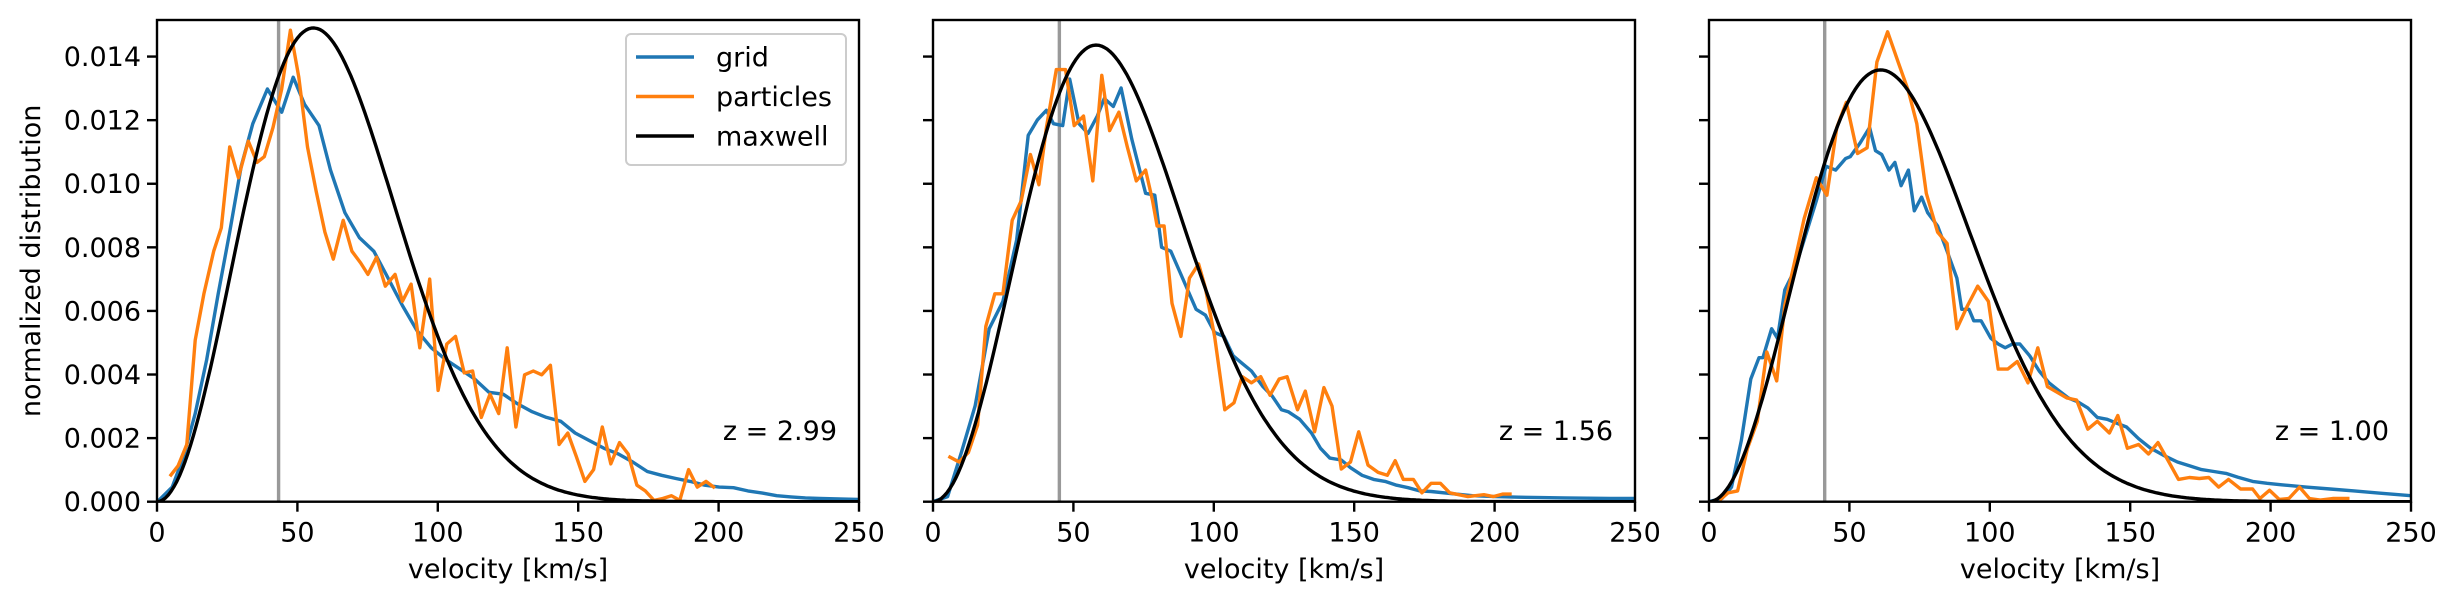 The width and height of the screenshot is (2458, 606). I want to click on legend-label-maxwell: maxwell, so click(772, 137).